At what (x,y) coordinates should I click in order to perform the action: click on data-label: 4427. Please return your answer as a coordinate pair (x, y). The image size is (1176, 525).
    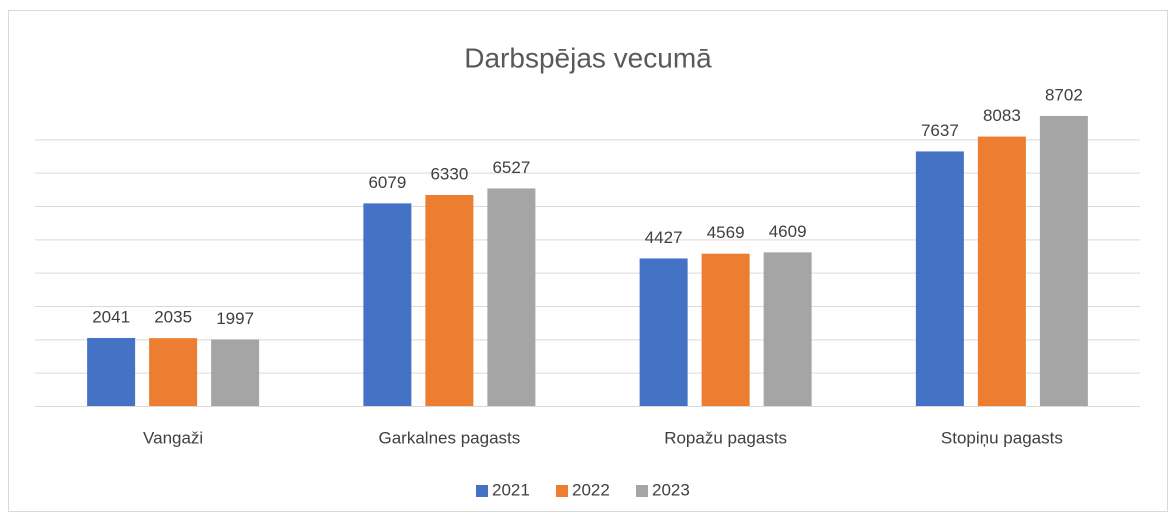
    Looking at the image, I should click on (664, 237).